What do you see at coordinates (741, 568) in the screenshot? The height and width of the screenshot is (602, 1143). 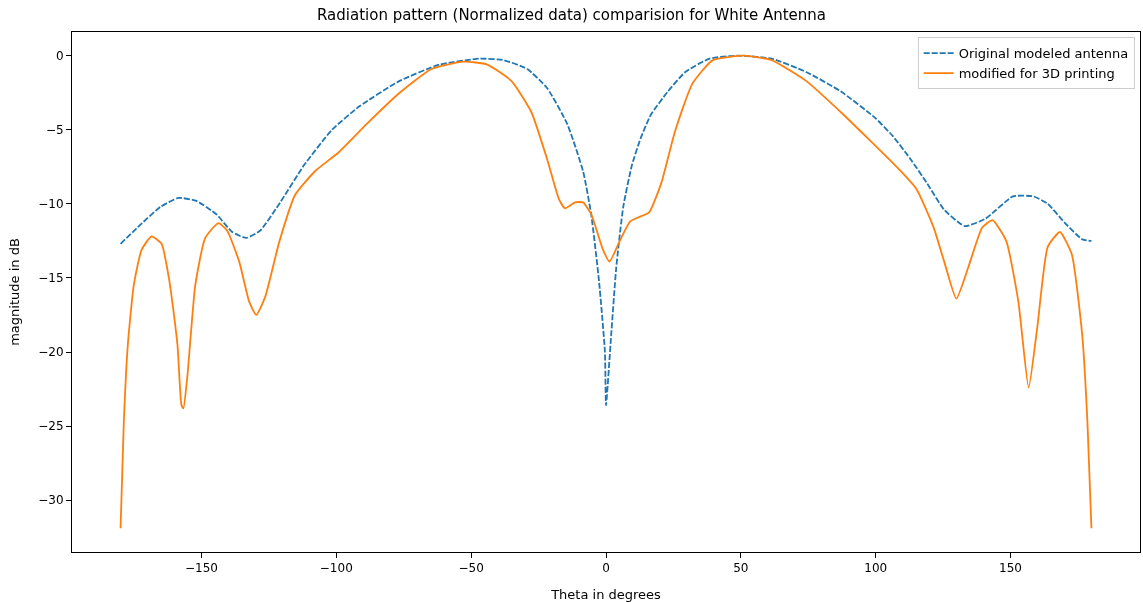 I see `x-tick-label: 50` at bounding box center [741, 568].